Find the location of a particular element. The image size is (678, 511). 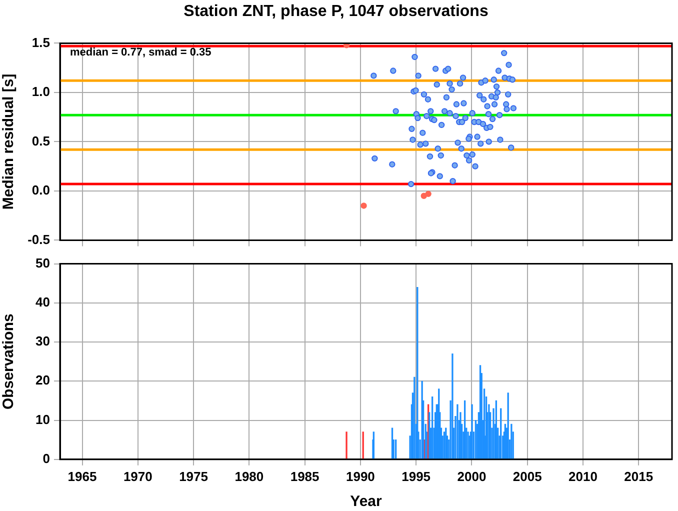

y-tick-label: 40 is located at coordinates (43, 302).